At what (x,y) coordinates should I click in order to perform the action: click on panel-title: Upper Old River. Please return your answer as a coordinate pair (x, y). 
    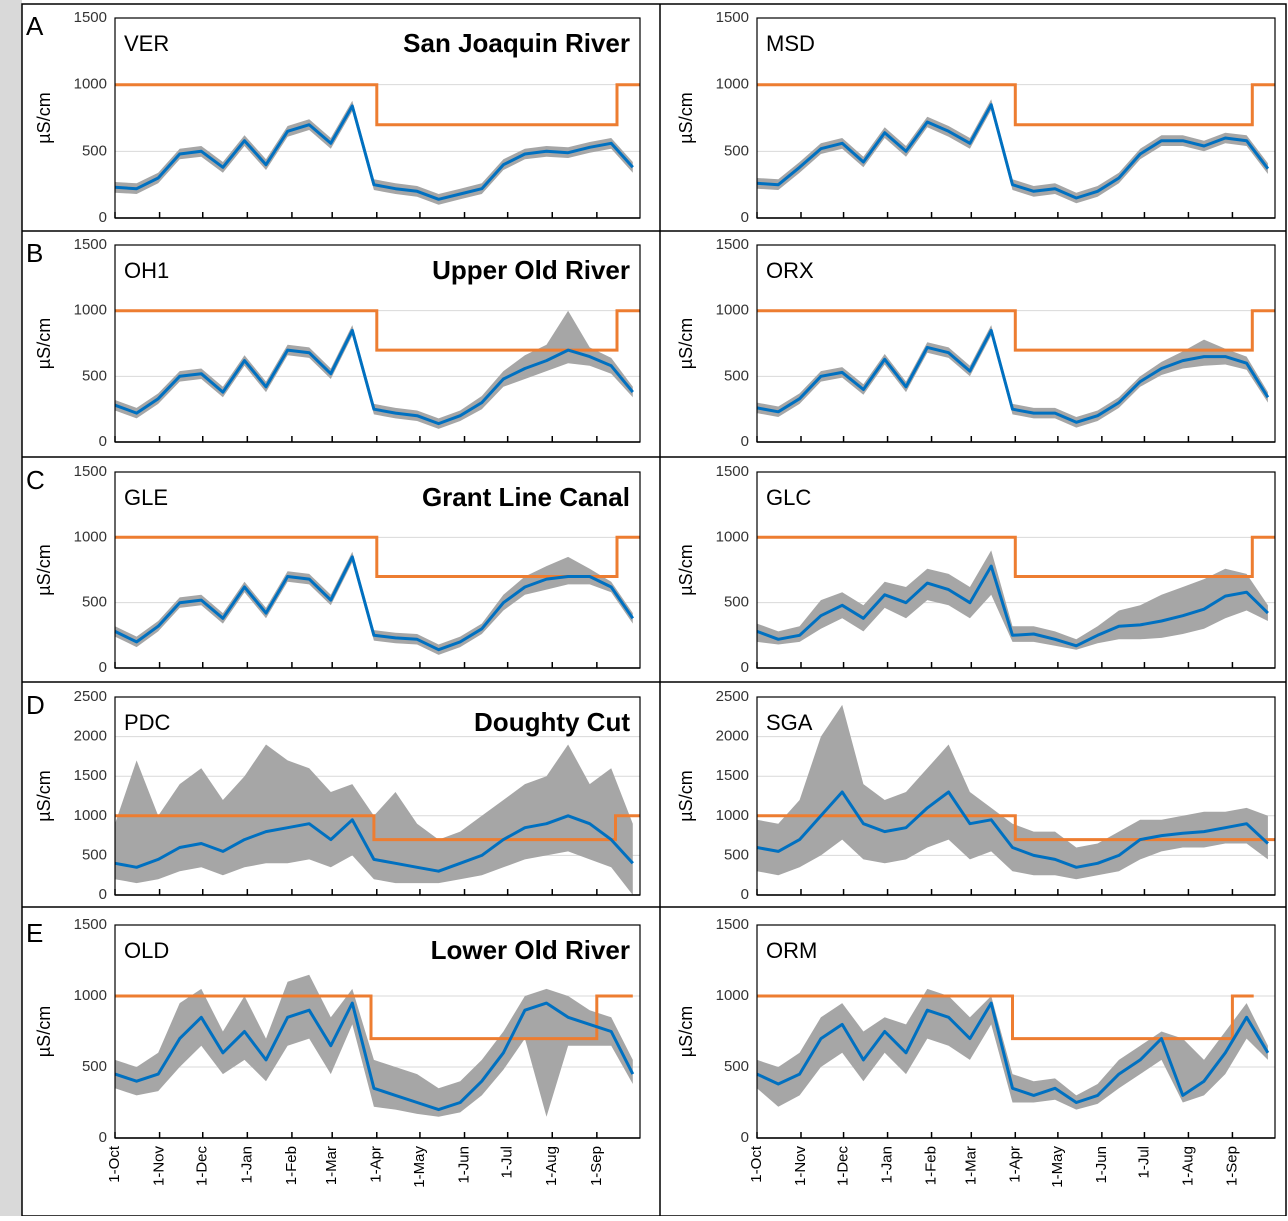
    Looking at the image, I should click on (531, 270).